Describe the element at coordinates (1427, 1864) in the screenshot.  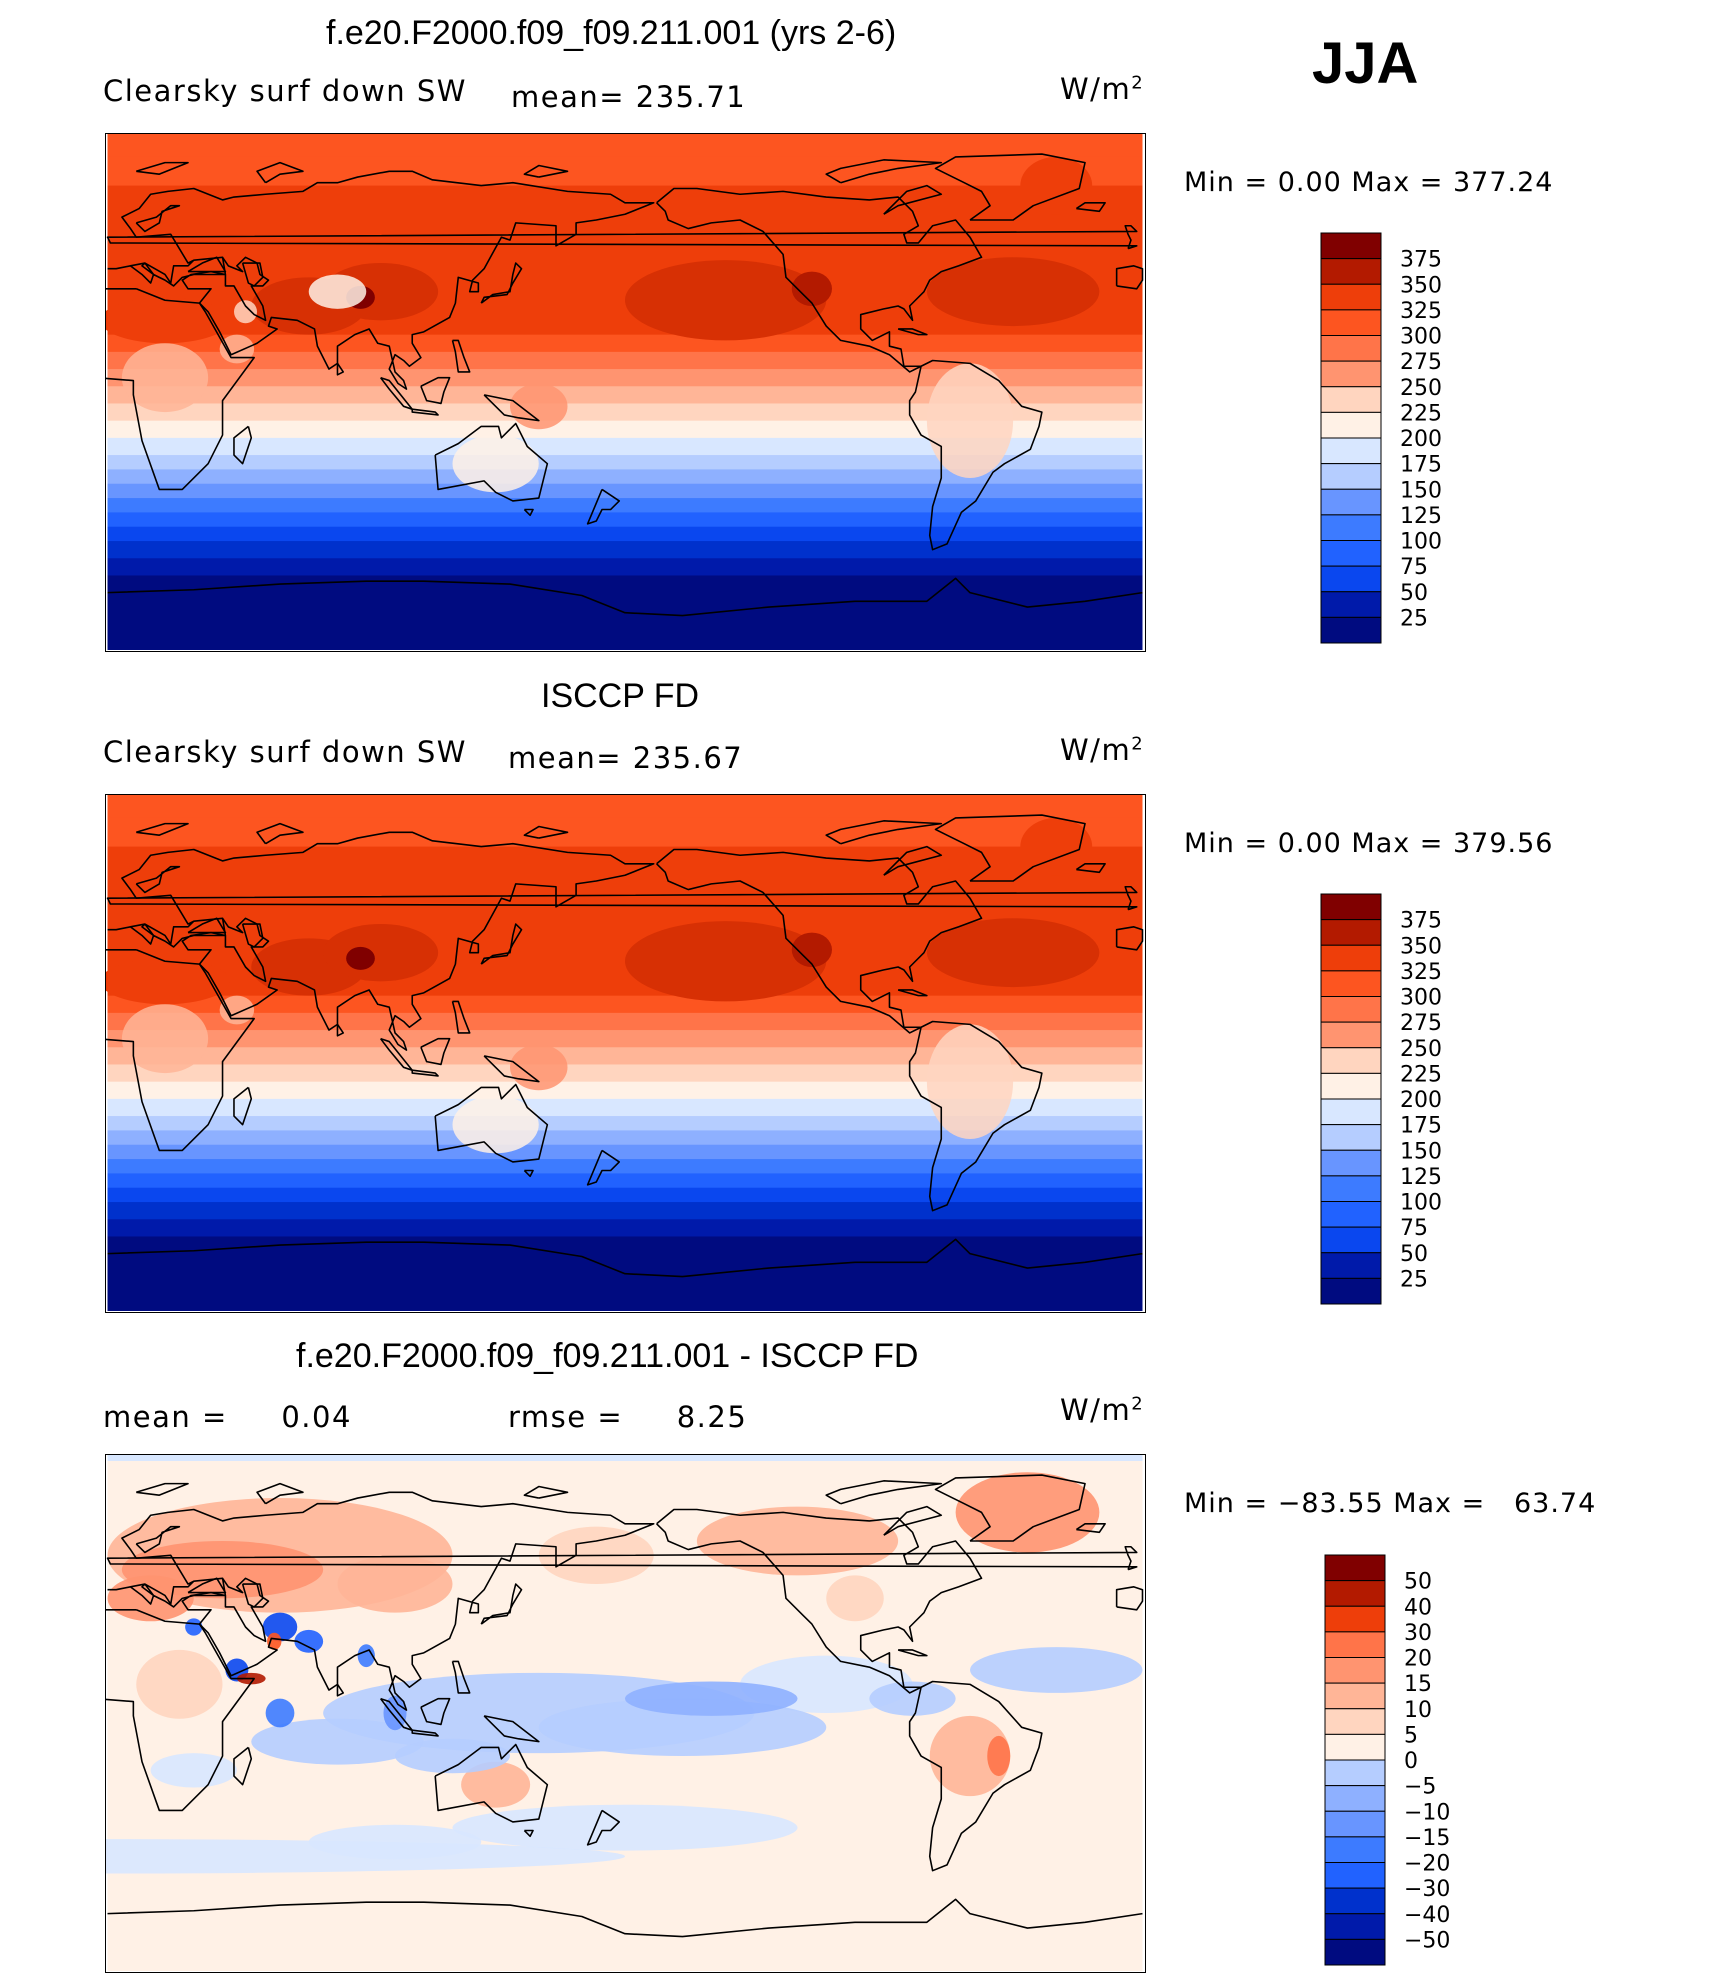
I see `colorbar-tick-label: −20` at that location.